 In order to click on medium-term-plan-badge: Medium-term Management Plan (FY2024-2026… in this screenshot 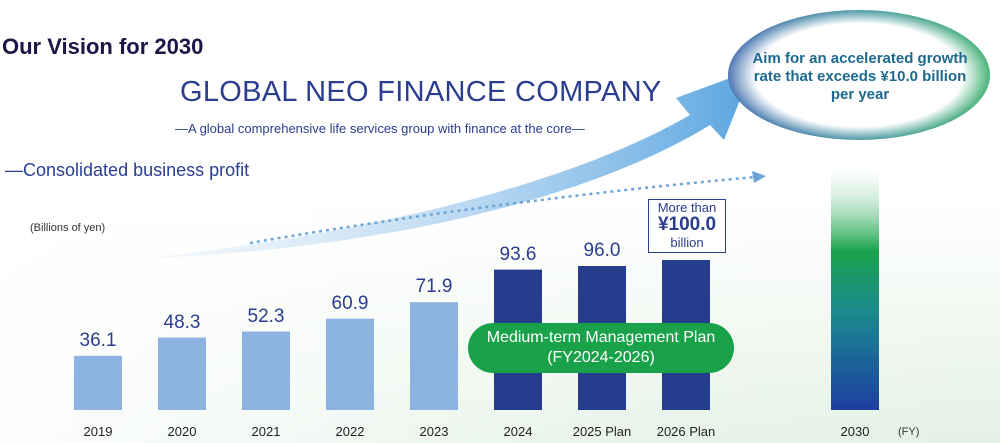, I will do `click(601, 348)`.